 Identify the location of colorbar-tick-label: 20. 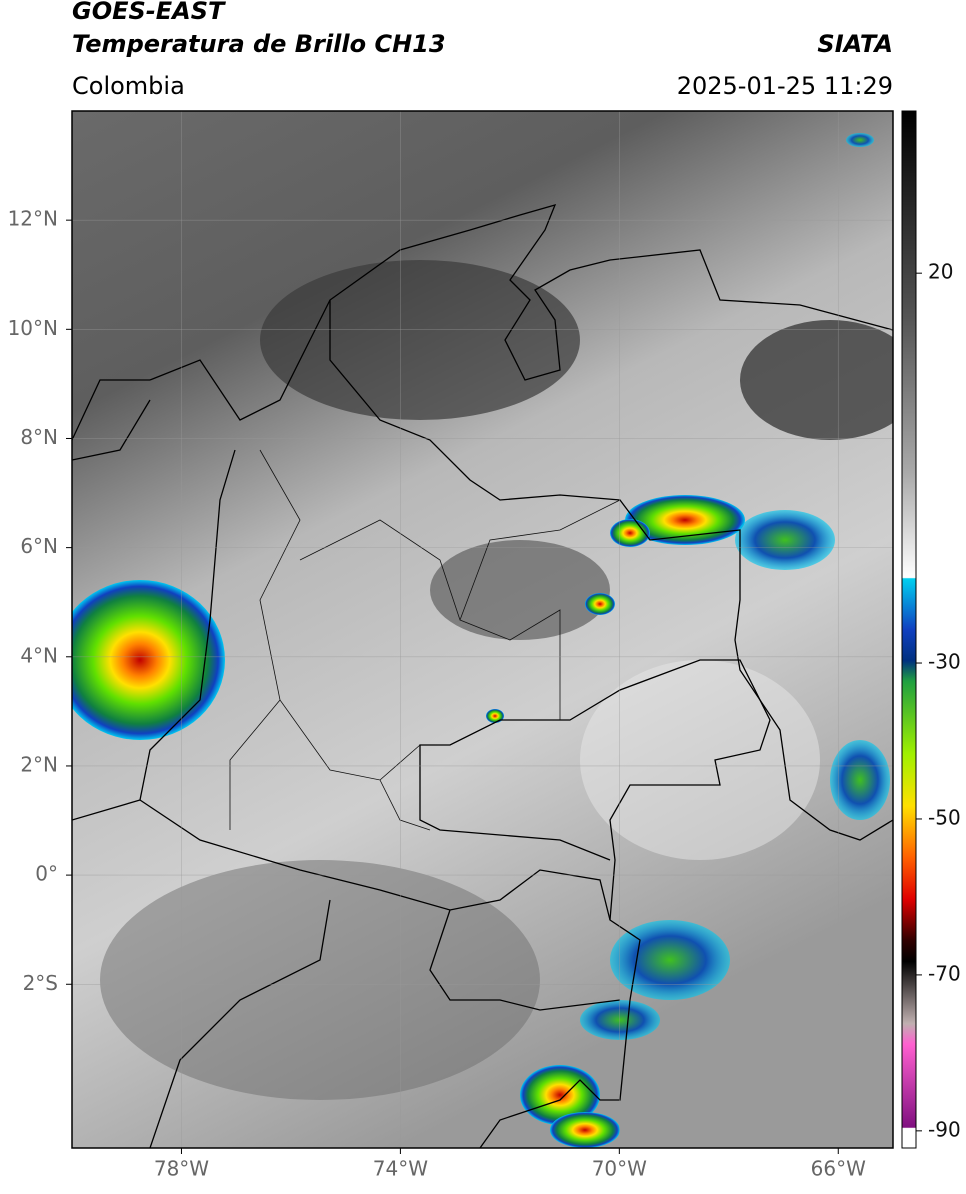
(940, 272).